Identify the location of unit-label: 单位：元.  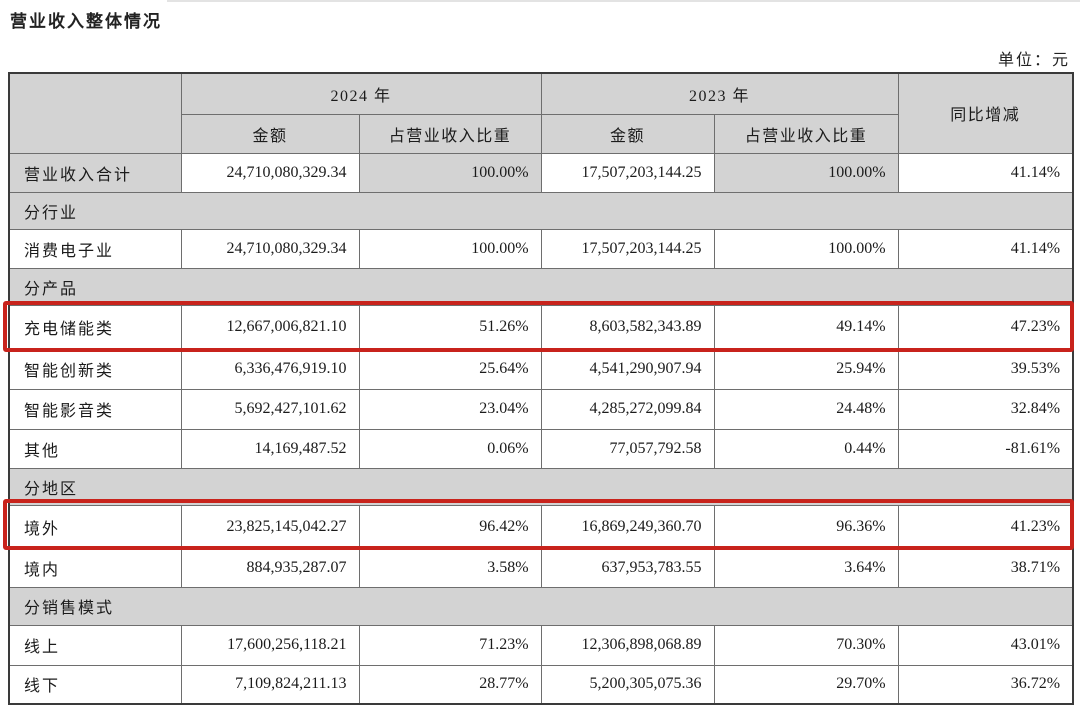
(1033, 60).